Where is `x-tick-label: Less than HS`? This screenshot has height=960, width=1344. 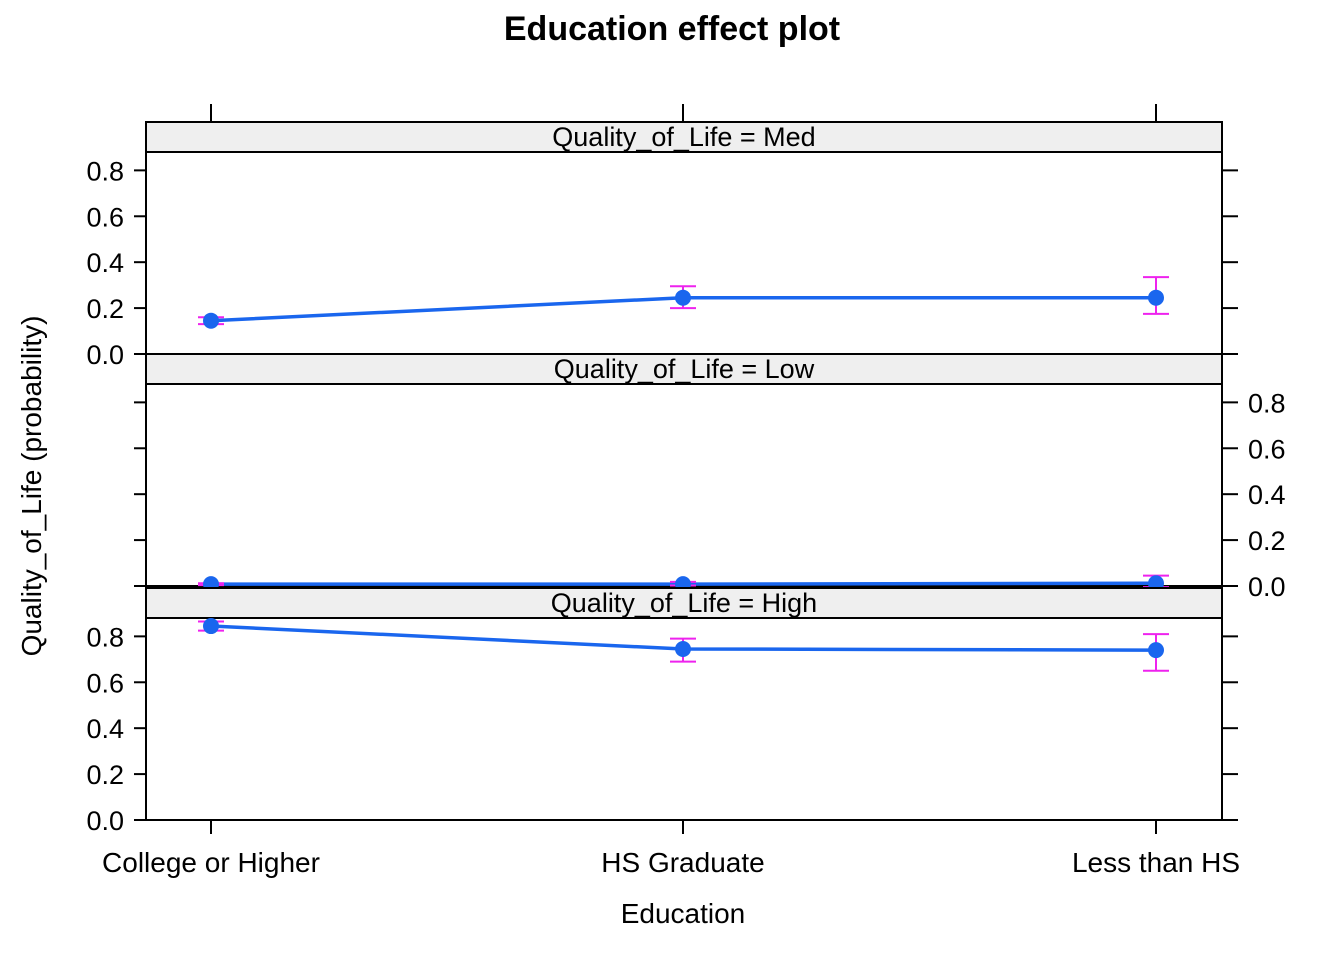
x-tick-label: Less than HS is located at coordinates (1156, 862).